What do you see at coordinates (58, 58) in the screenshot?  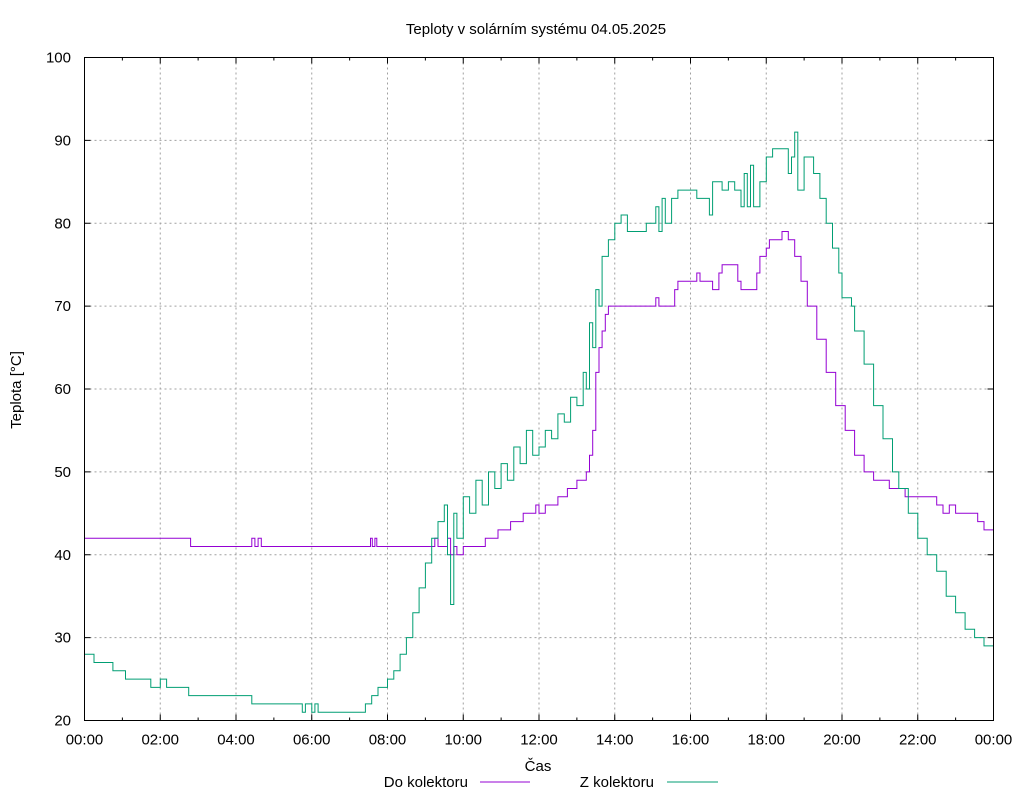 I see `y-tick-label: 100` at bounding box center [58, 58].